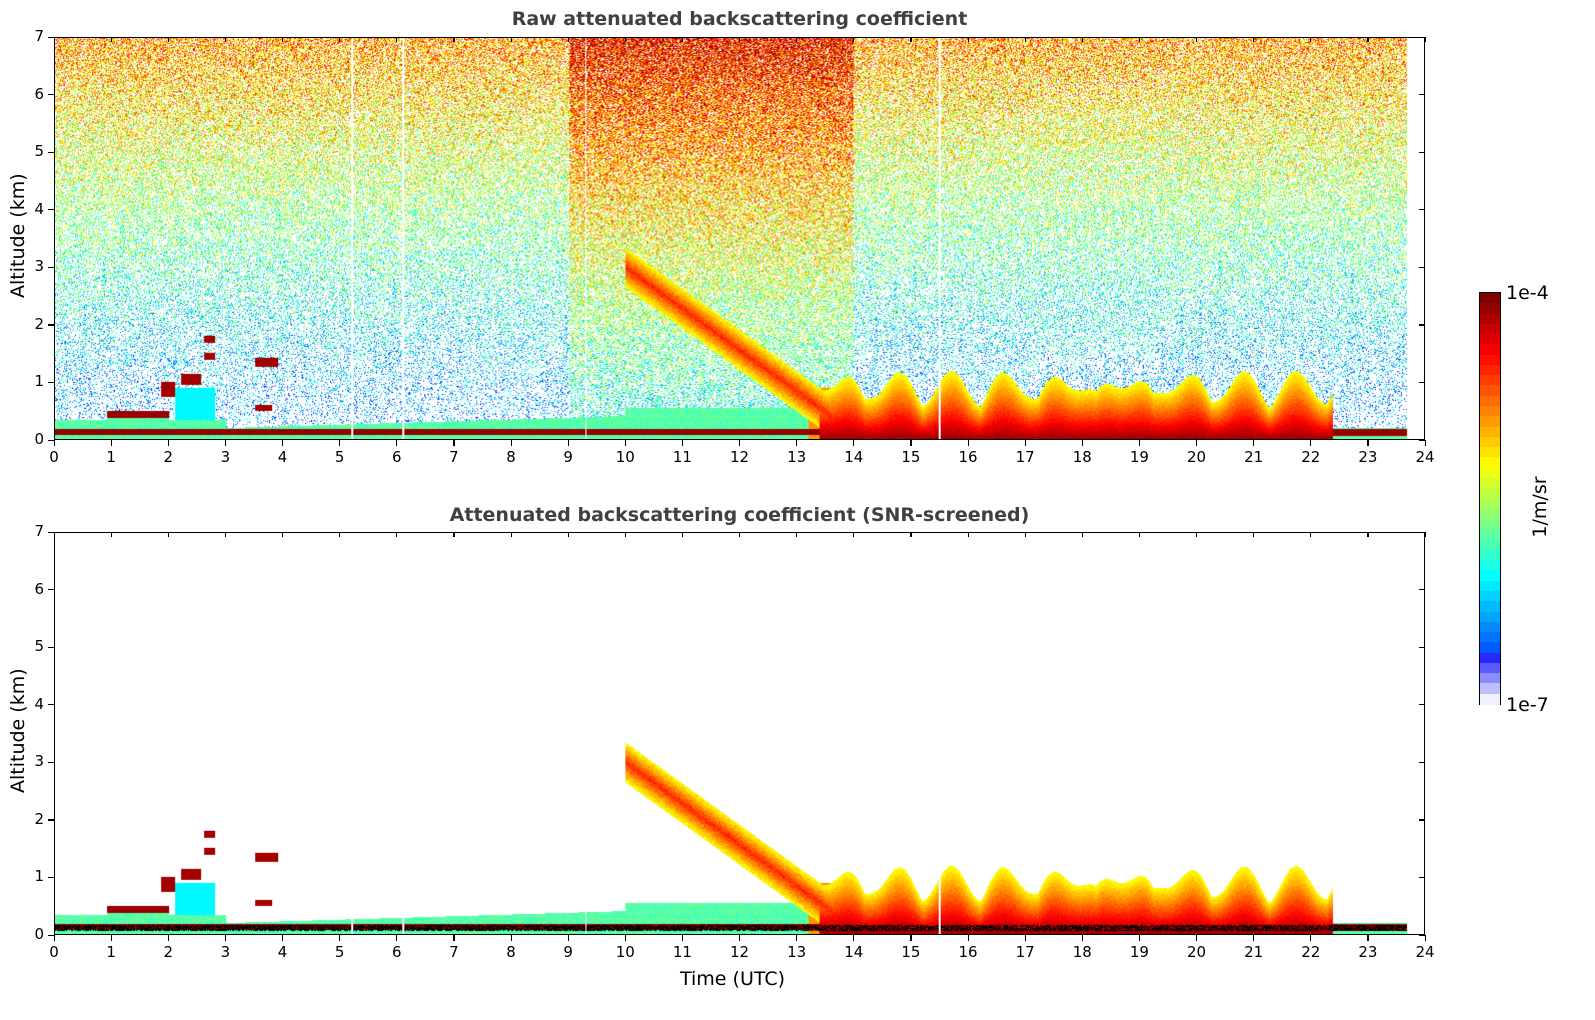 The image size is (1595, 1020). What do you see at coordinates (1540, 507) in the screenshot?
I see `colorbar-unit-label: 1/m/sr` at bounding box center [1540, 507].